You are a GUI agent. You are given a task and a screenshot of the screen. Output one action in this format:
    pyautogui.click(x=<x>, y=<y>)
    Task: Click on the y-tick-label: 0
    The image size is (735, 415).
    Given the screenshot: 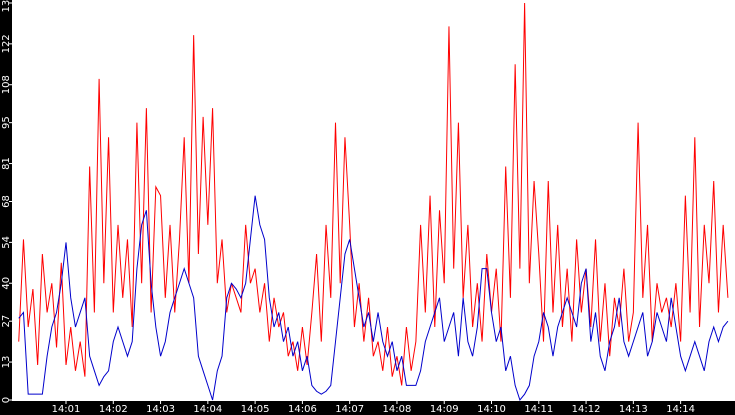 What is the action you would take?
    pyautogui.click(x=6, y=400)
    